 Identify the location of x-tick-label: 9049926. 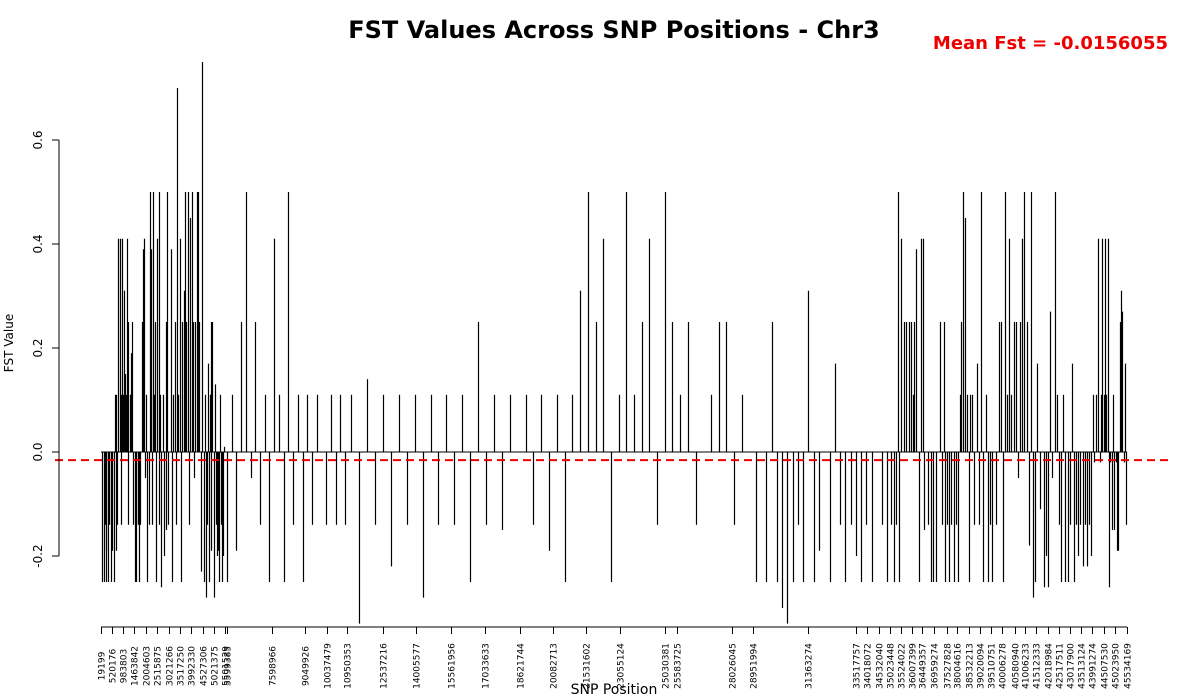
(307, 666).